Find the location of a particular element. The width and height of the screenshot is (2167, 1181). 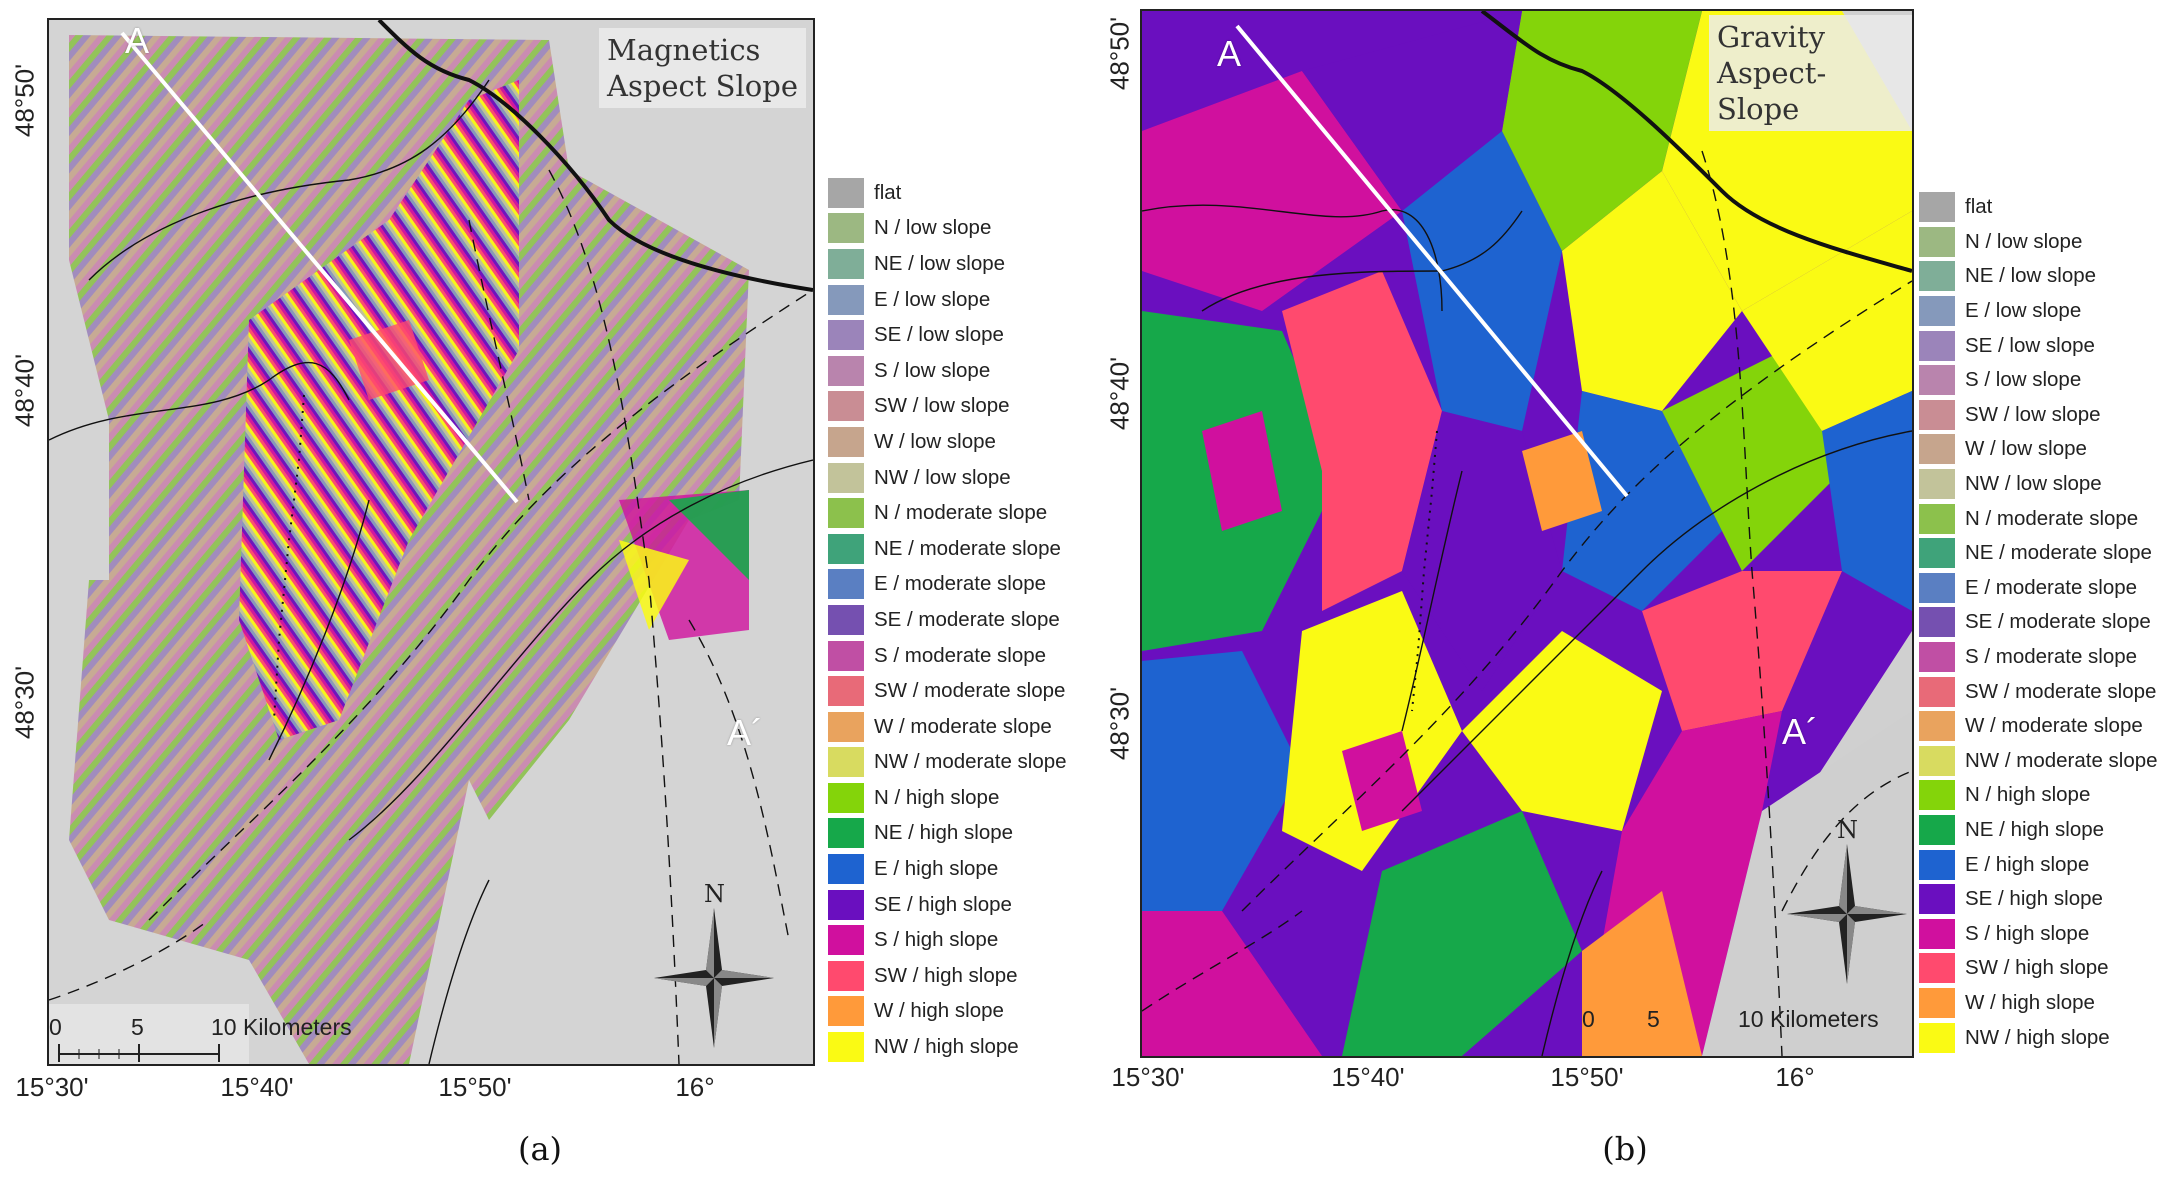

legend-label: S / low slope is located at coordinates (932, 370).